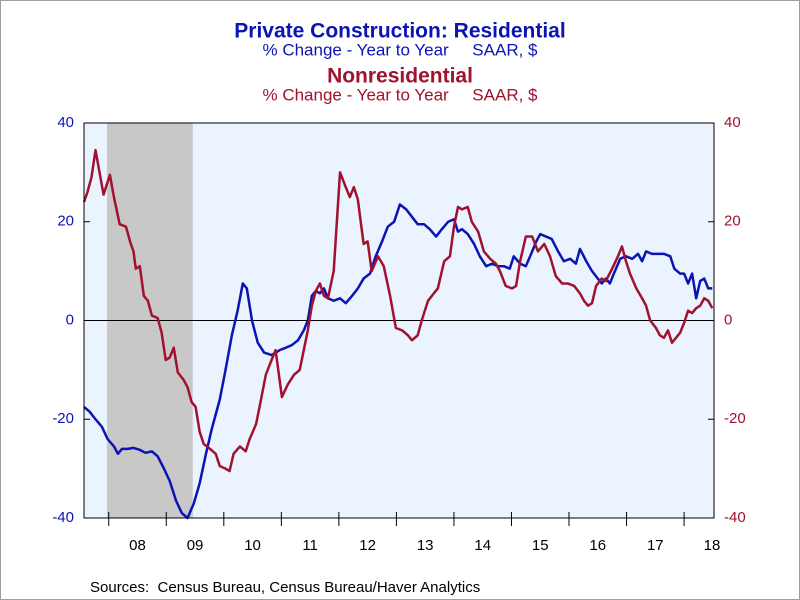 Image resolution: width=800 pixels, height=600 pixels. I want to click on x-tick-label: 09, so click(195, 545).